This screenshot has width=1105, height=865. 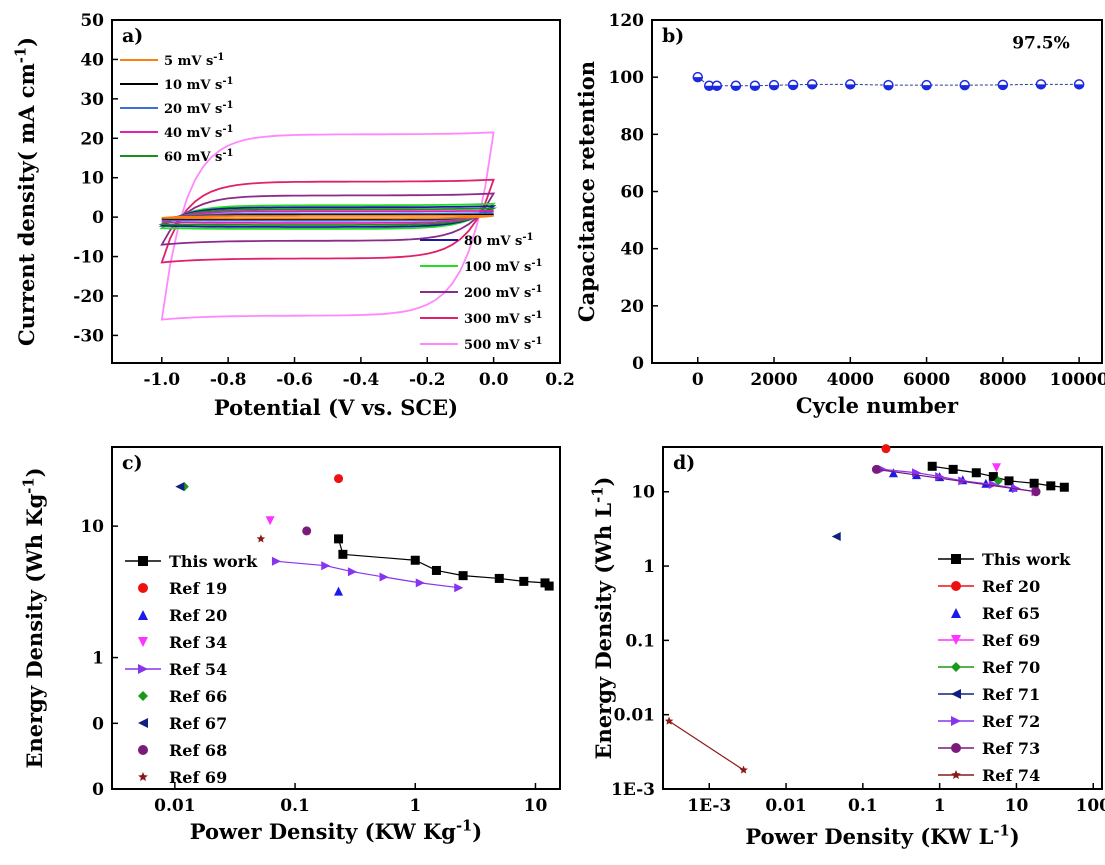 I want to click on y-tick-label: 0.01, so click(x=634, y=716).